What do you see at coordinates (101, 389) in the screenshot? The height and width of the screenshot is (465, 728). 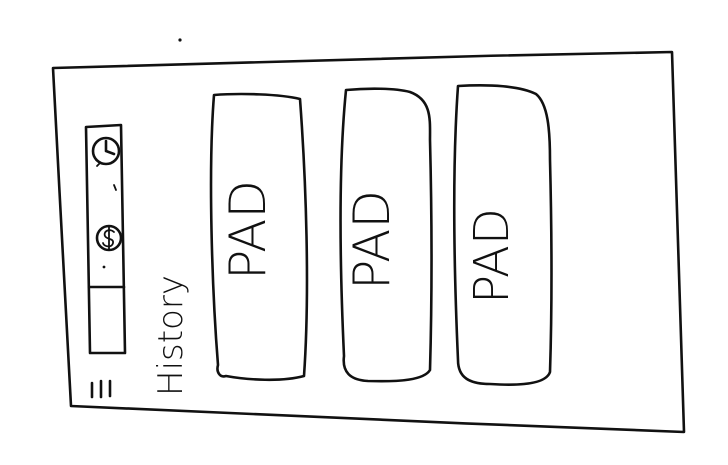 I see `hamburger-menu-icon` at bounding box center [101, 389].